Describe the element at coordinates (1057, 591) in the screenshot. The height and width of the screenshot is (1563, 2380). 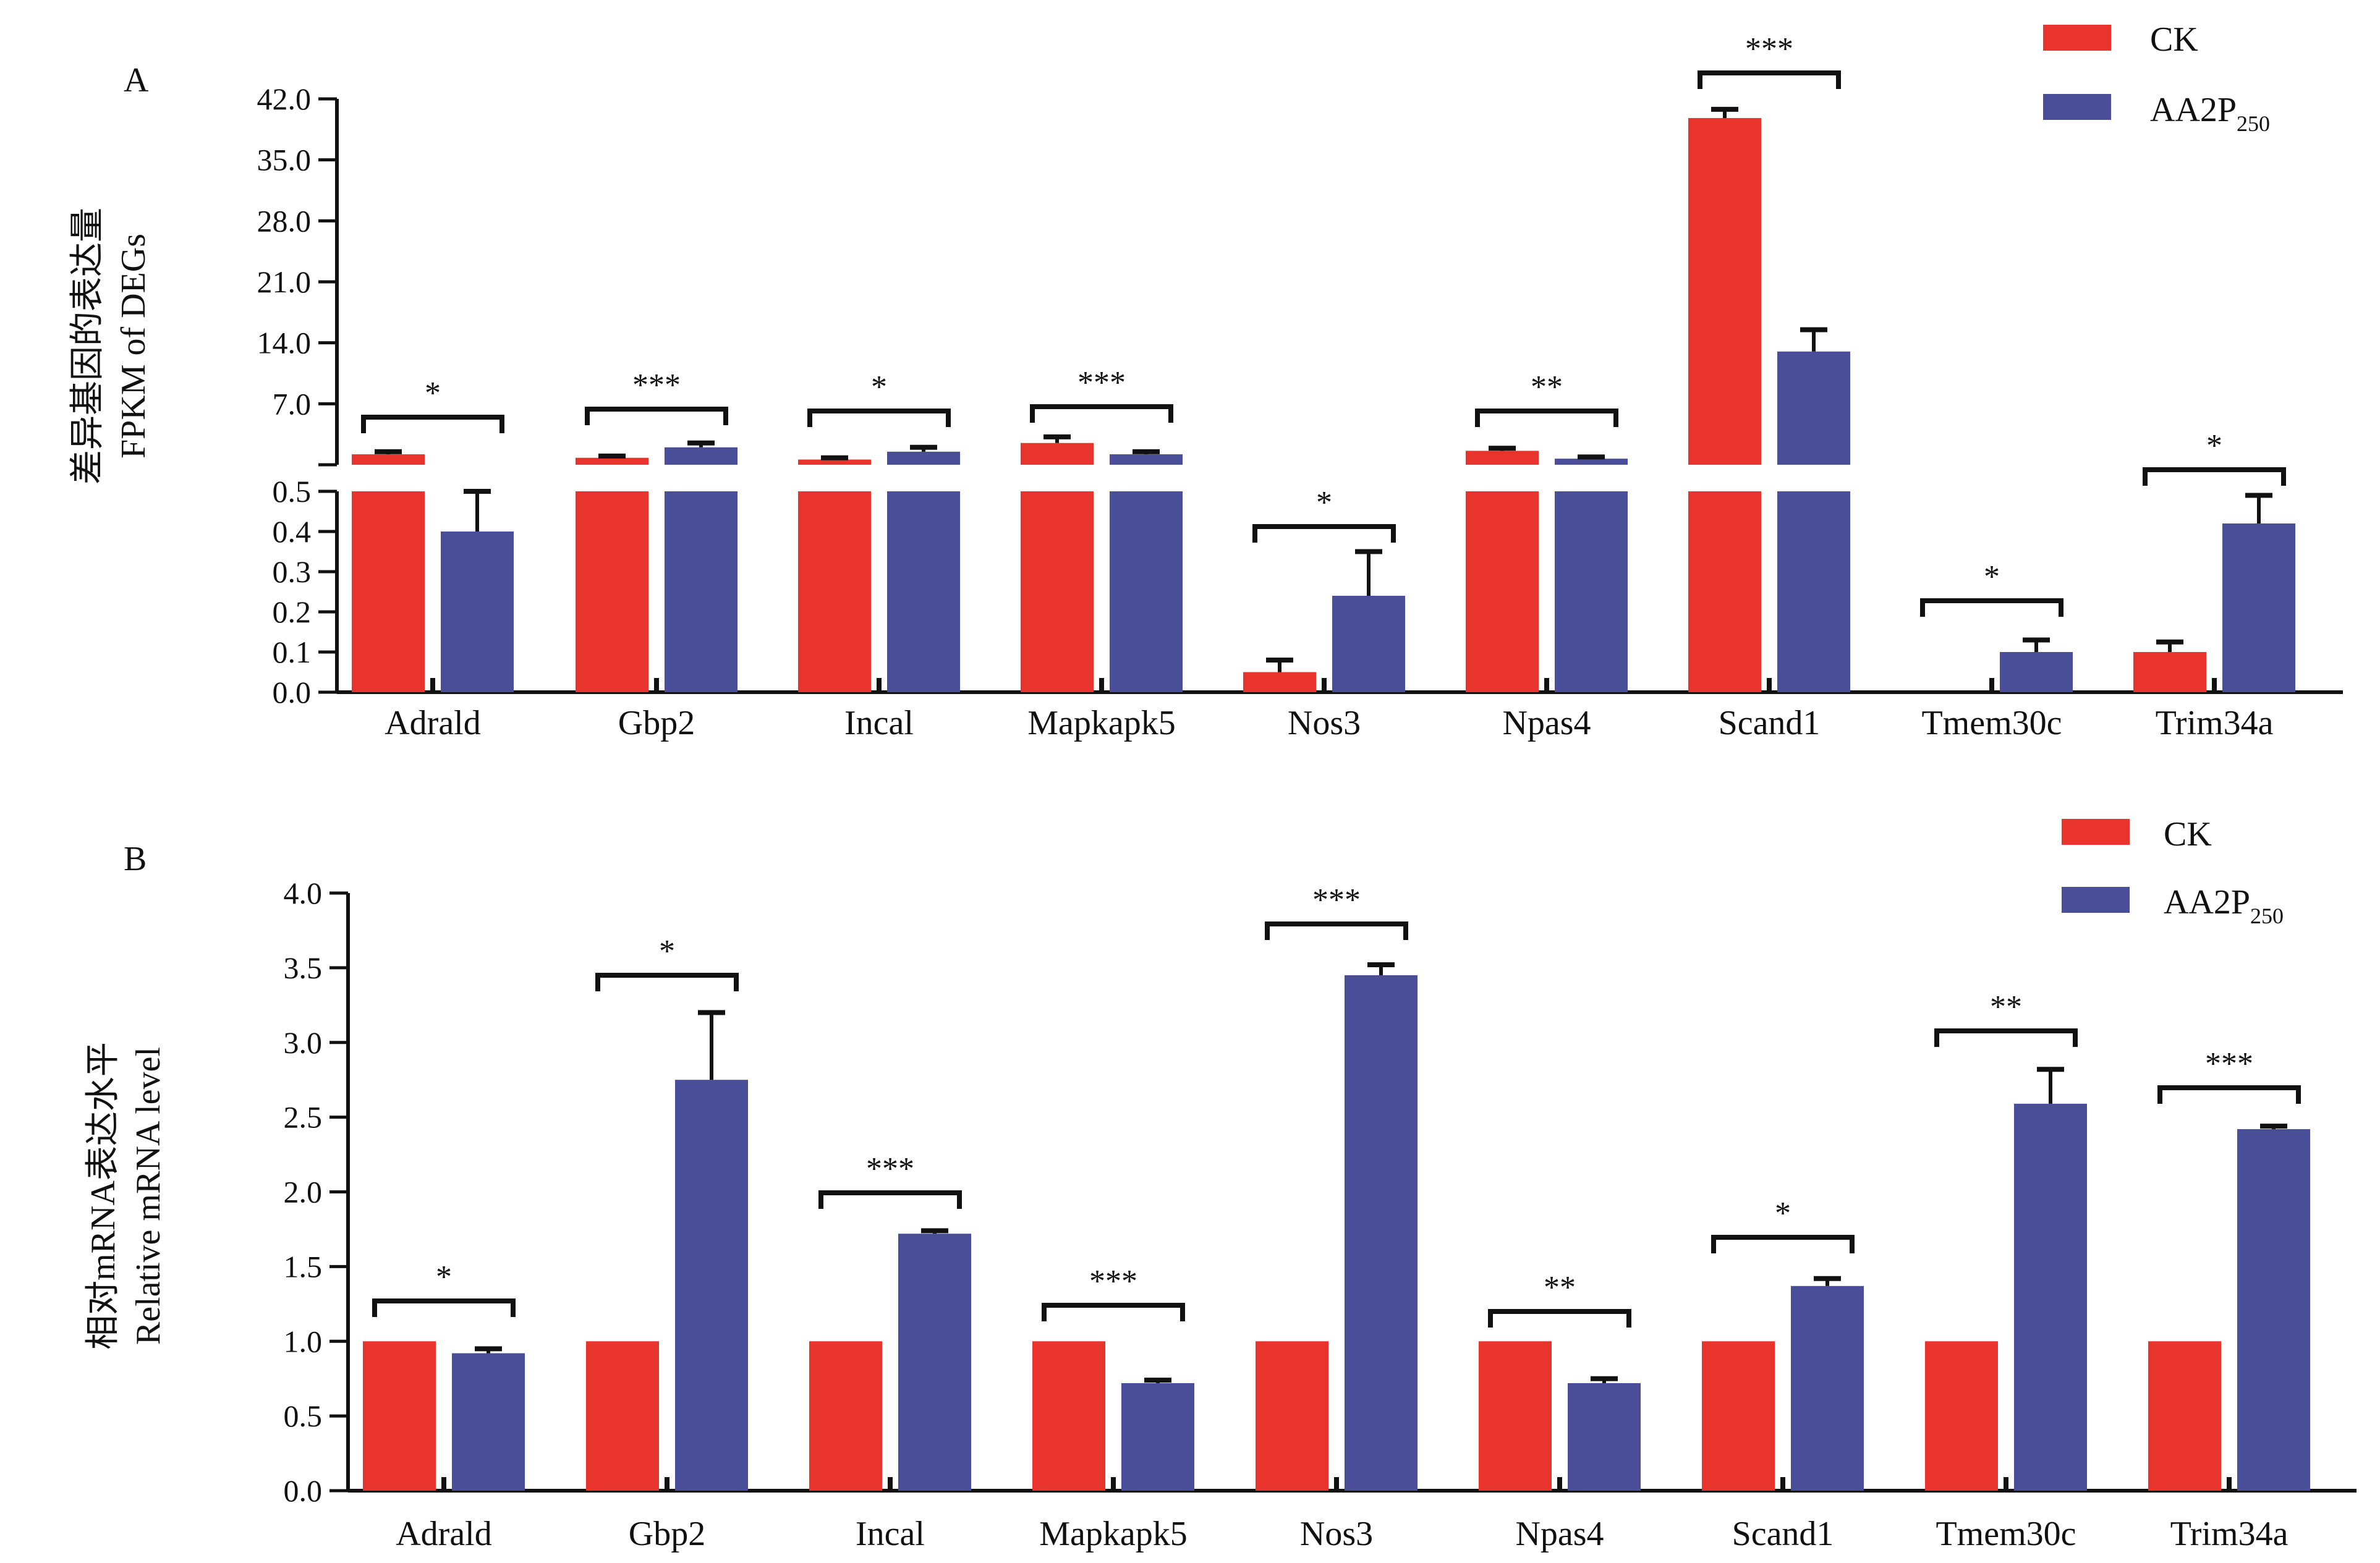
I see `bar-a-lower-ck-Mapkapk5` at that location.